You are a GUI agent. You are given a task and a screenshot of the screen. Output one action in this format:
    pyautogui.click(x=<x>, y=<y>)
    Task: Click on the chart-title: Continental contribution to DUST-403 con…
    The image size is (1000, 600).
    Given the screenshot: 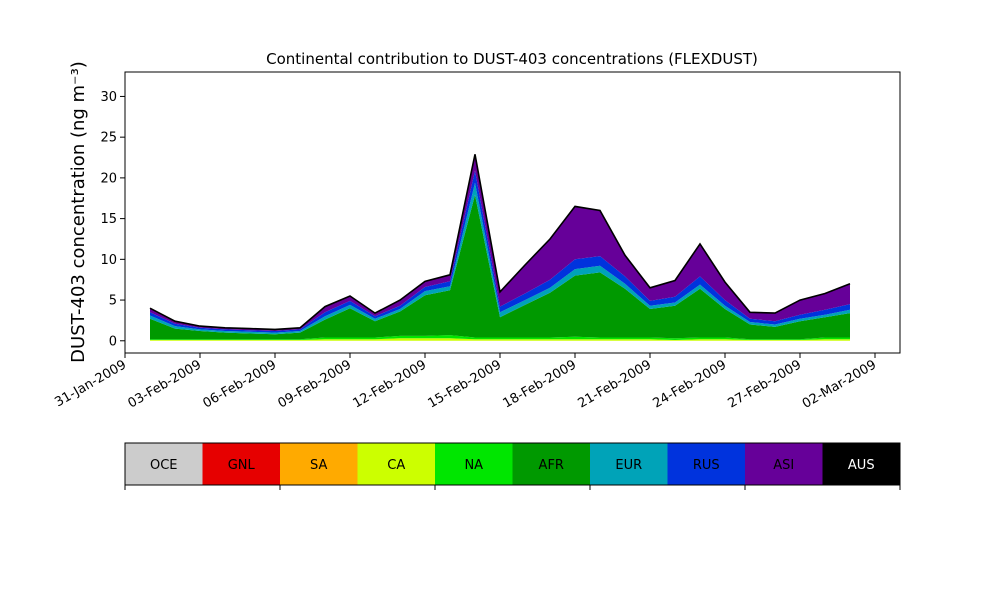 What is the action you would take?
    pyautogui.click(x=512, y=59)
    